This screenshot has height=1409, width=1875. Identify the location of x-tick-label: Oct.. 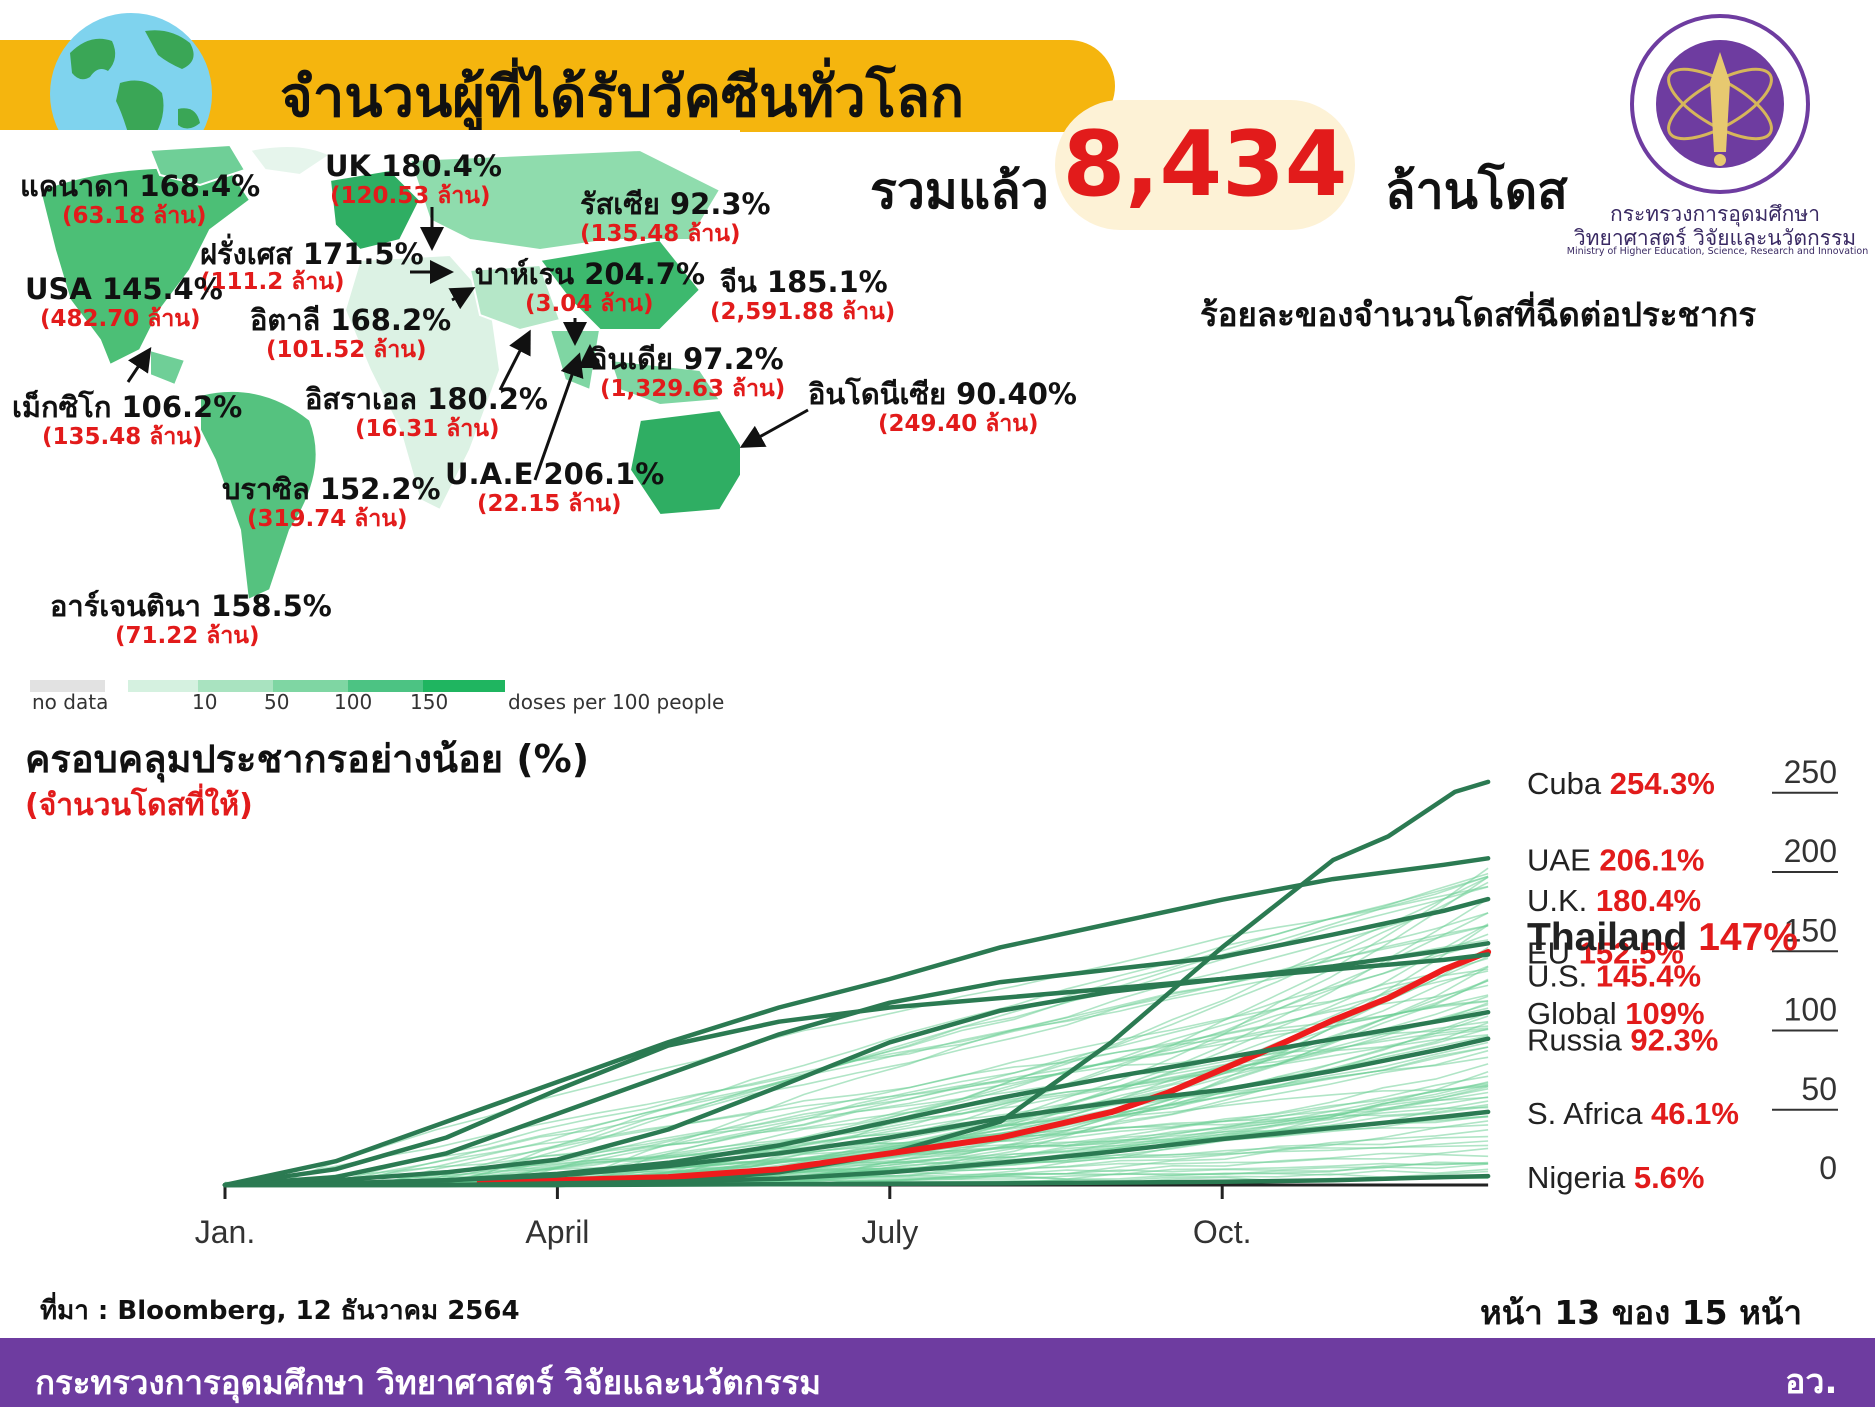
(1222, 1232).